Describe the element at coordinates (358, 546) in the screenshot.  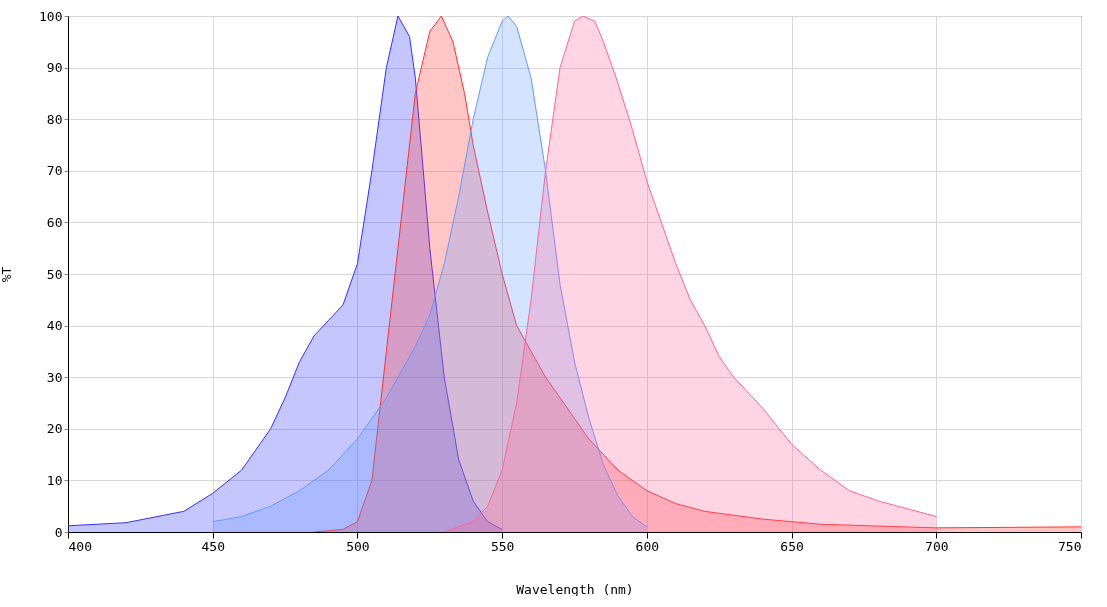
I see `x-tick-label: 500` at that location.